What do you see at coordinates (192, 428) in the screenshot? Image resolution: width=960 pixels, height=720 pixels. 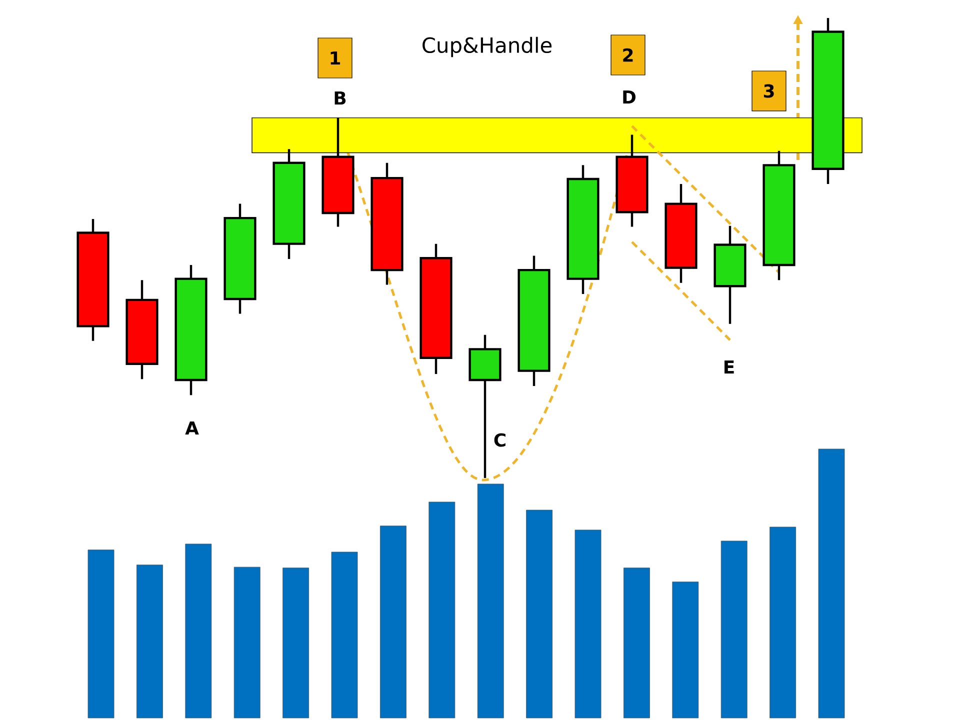 I see `annotation: A` at bounding box center [192, 428].